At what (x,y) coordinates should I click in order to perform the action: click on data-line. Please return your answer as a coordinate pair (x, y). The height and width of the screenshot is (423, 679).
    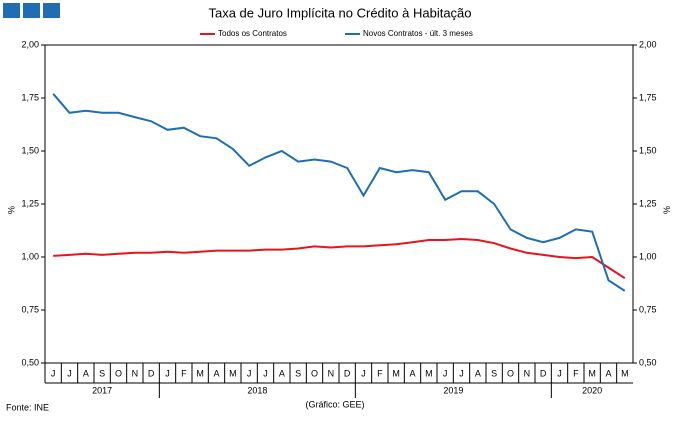
    Looking at the image, I should click on (339, 258).